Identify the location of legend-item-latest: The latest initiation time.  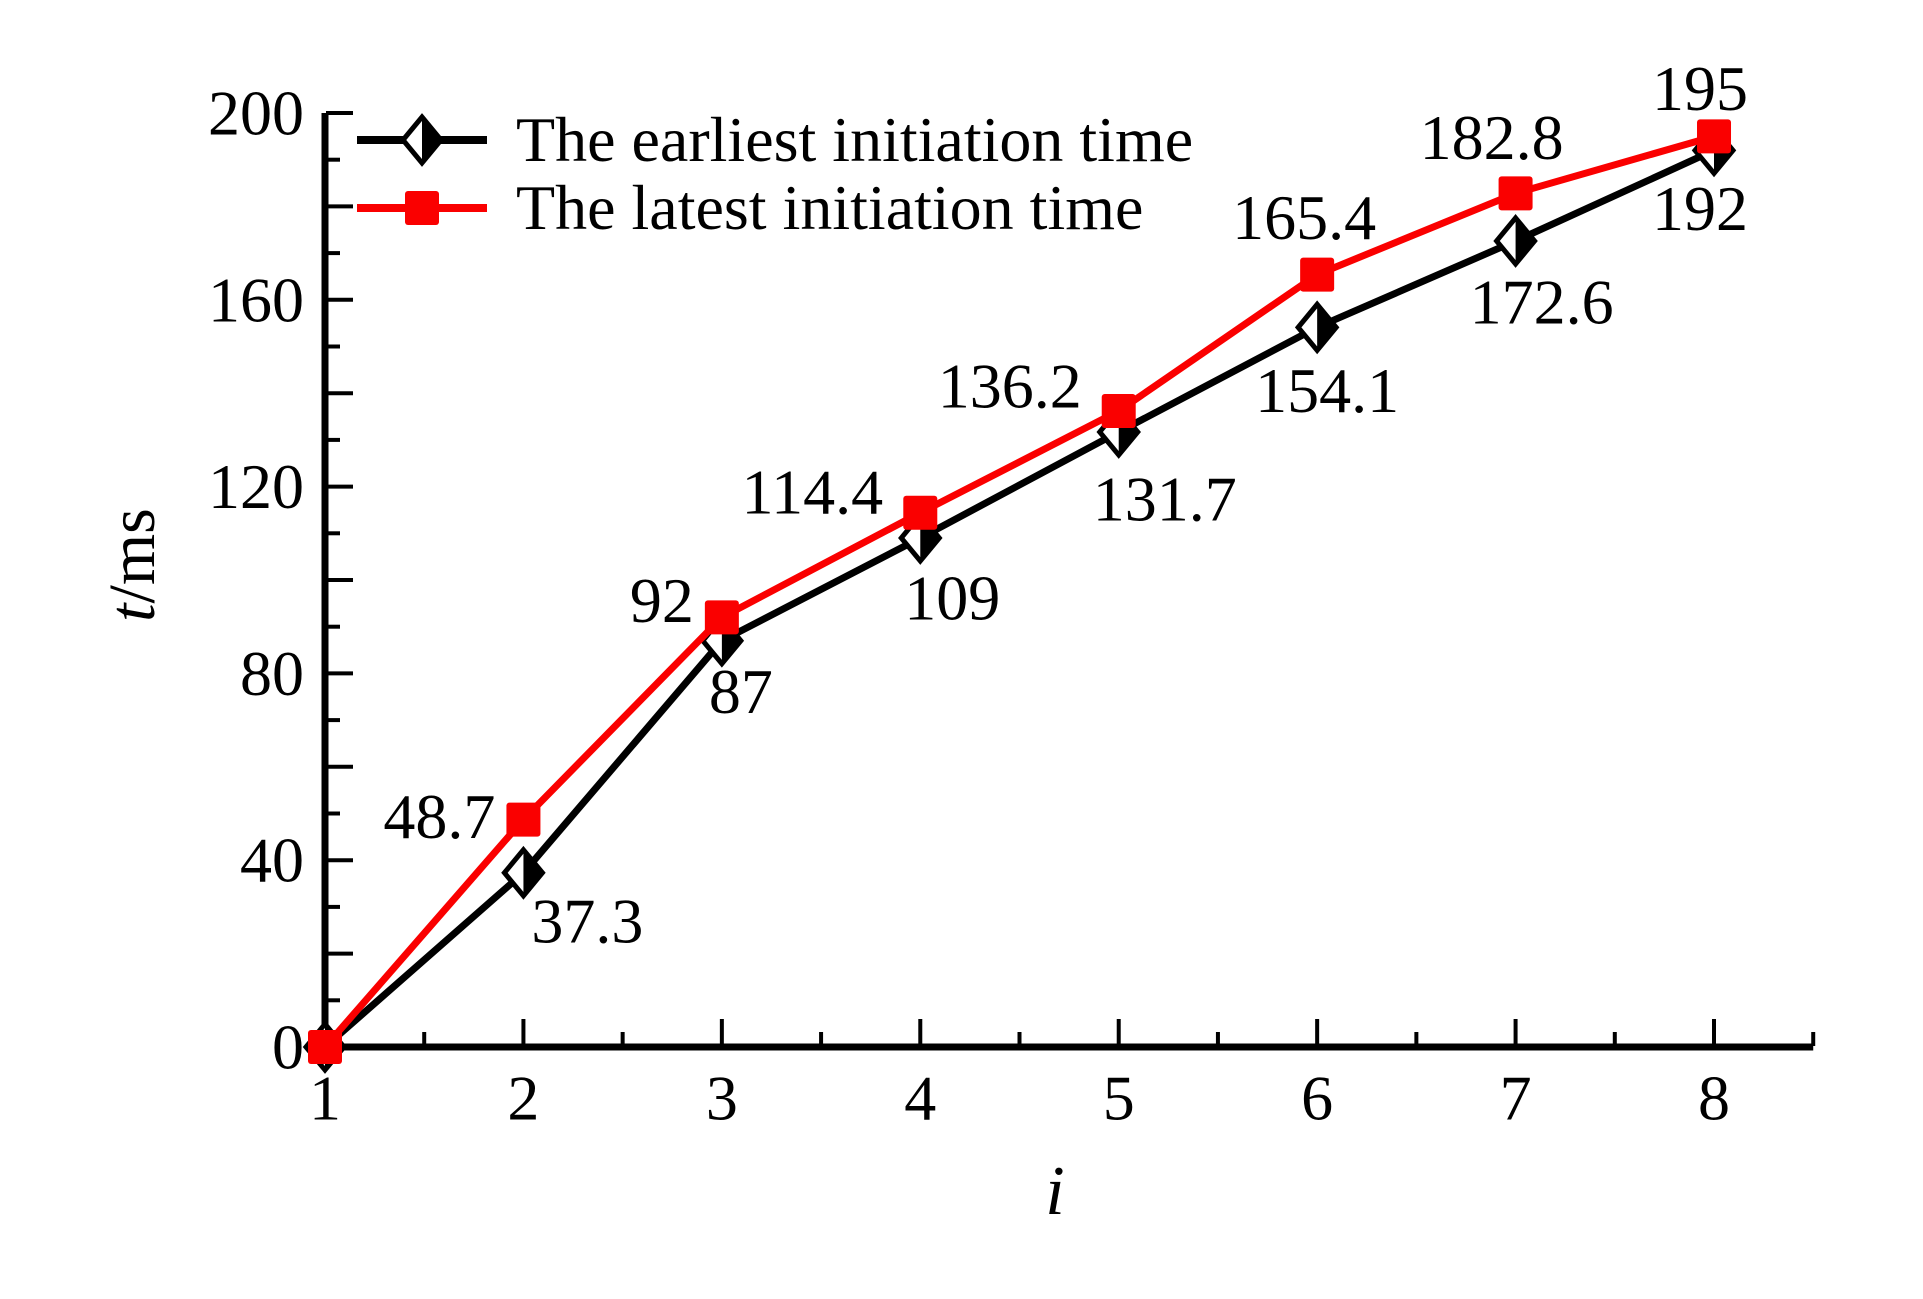
(775, 208).